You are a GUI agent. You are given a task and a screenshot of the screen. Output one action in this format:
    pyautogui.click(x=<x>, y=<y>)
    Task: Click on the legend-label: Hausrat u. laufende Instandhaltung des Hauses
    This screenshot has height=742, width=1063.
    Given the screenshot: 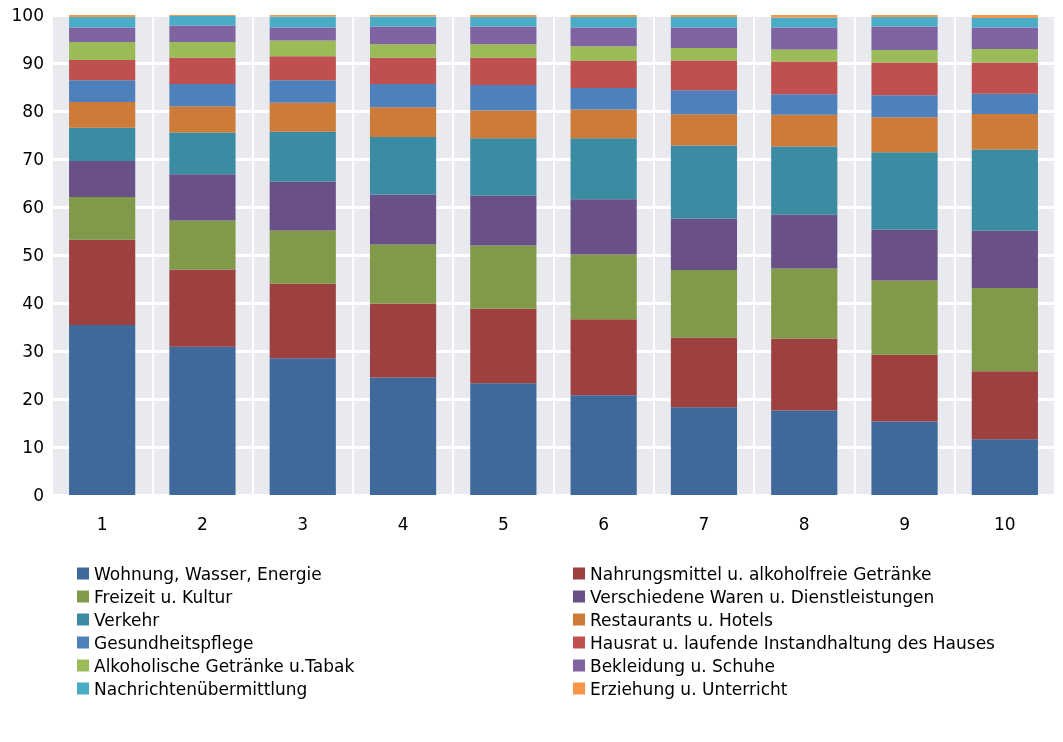 What is the action you would take?
    pyautogui.click(x=793, y=642)
    